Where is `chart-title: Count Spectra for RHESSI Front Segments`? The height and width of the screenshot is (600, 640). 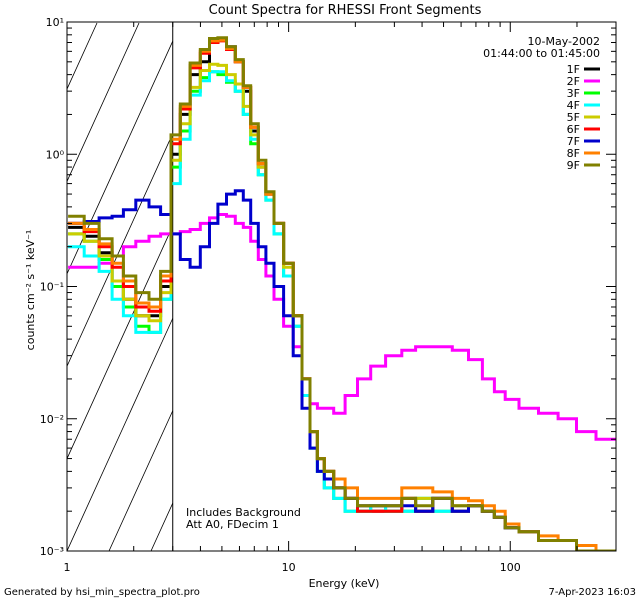
chart-title: Count Spectra for RHESSI Front Segments is located at coordinates (345, 10).